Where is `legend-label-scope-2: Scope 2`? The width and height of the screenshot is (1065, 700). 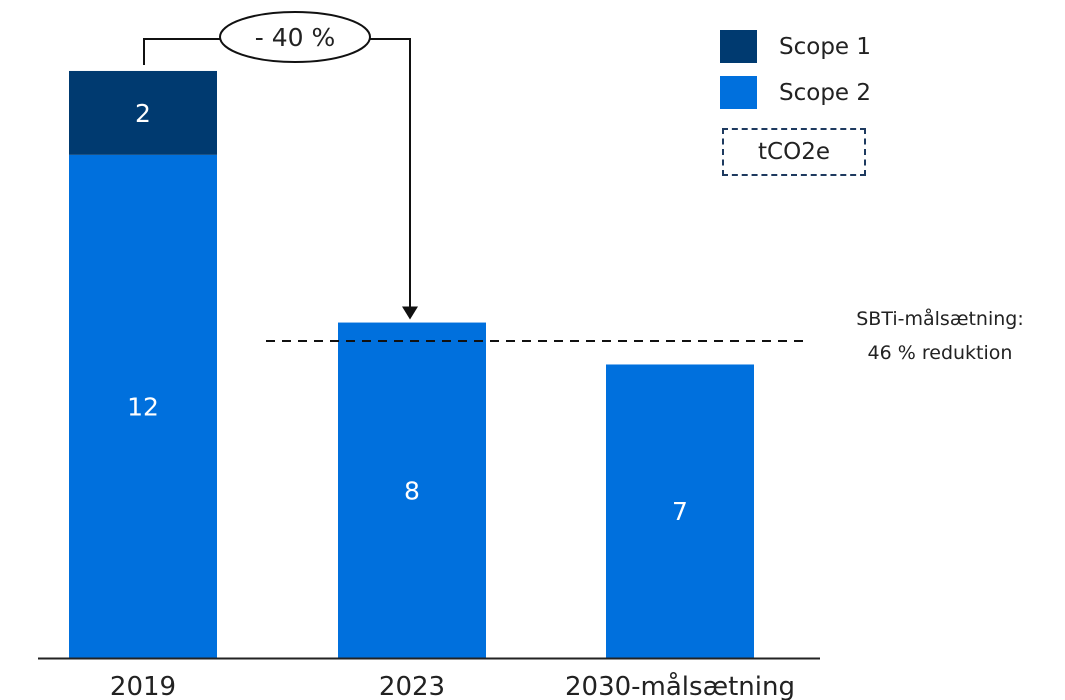 legend-label-scope-2: Scope 2 is located at coordinates (825, 93).